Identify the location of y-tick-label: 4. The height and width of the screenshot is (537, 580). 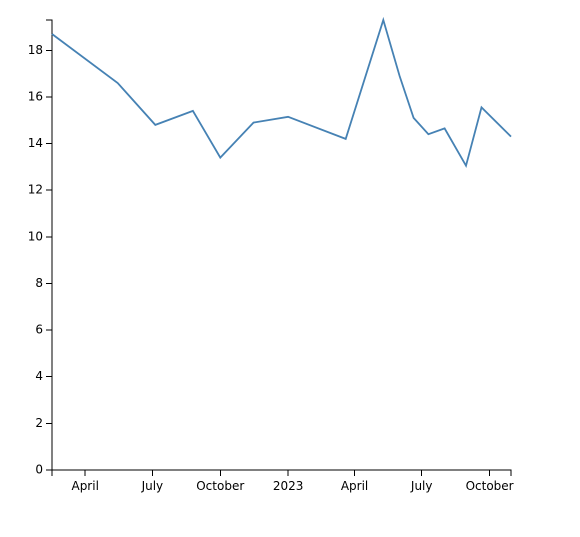
(39, 376).